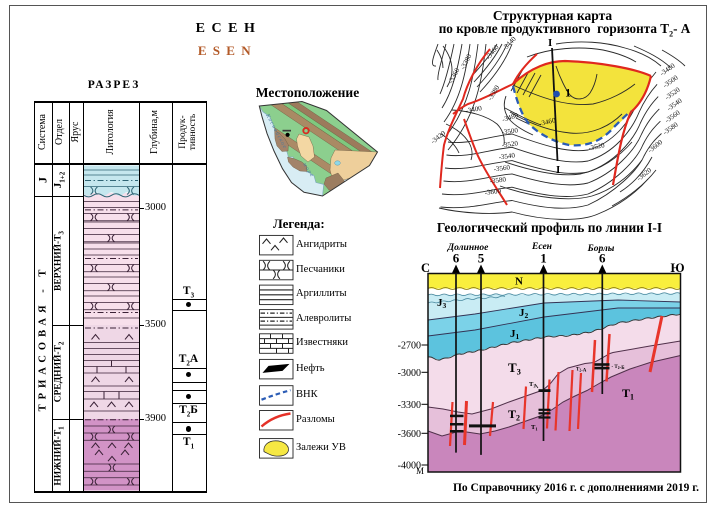 The width and height of the screenshot is (714, 509). What do you see at coordinates (474, 109) in the screenshot?
I see `svg-text: -3400` at bounding box center [474, 109].